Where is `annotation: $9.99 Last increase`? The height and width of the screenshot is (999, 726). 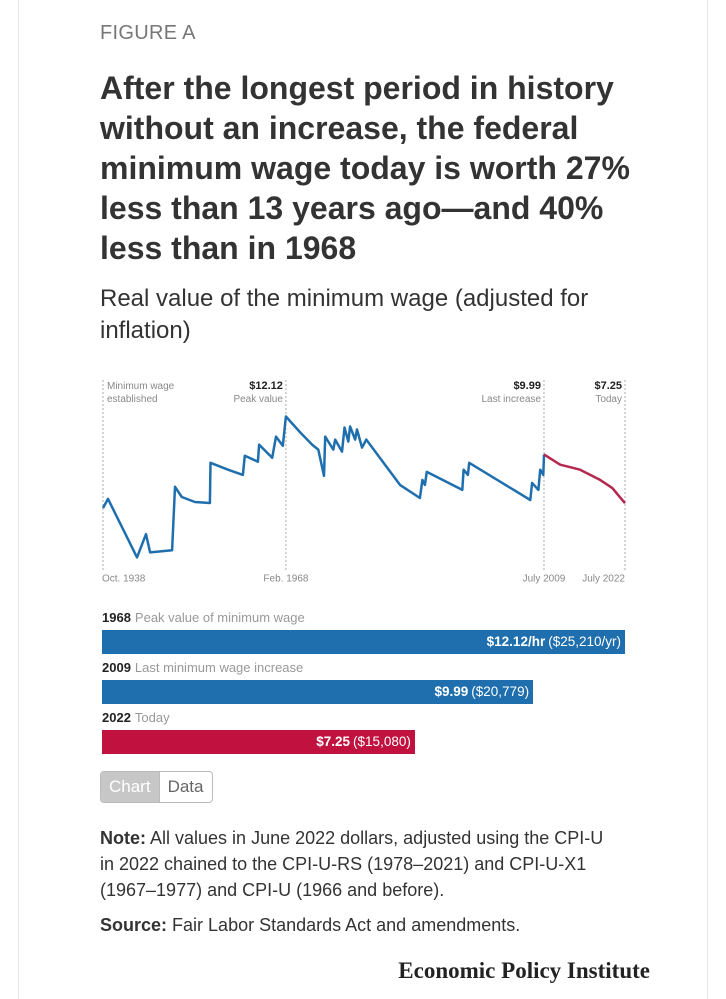
annotation: $9.99 Last increase is located at coordinates (491, 393).